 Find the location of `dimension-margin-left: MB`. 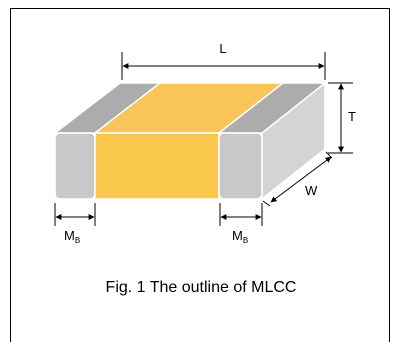

dimension-margin-left: MB is located at coordinates (75, 224).